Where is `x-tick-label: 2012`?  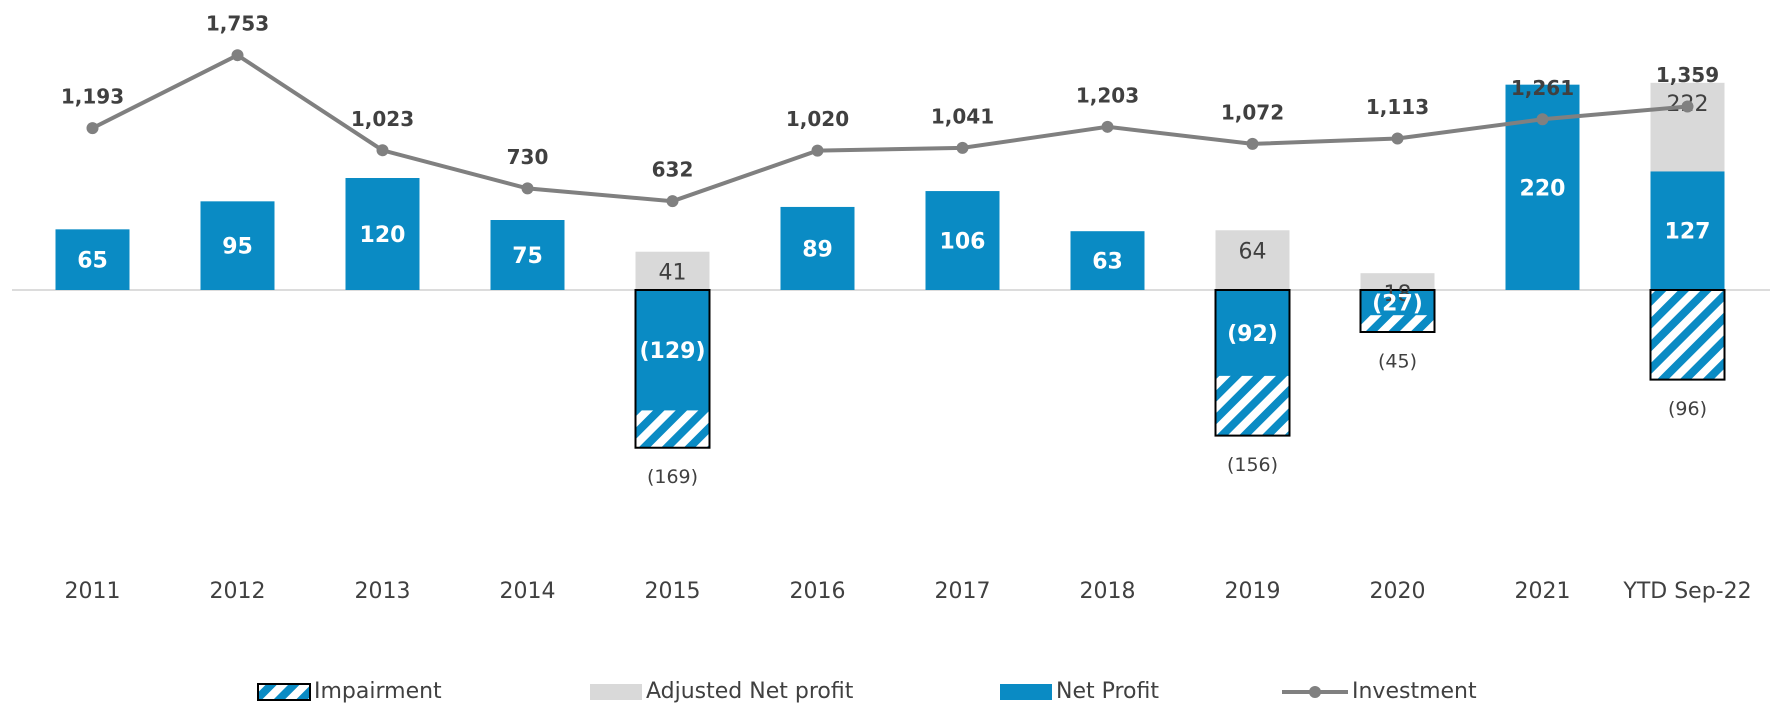 x-tick-label: 2012 is located at coordinates (238, 591).